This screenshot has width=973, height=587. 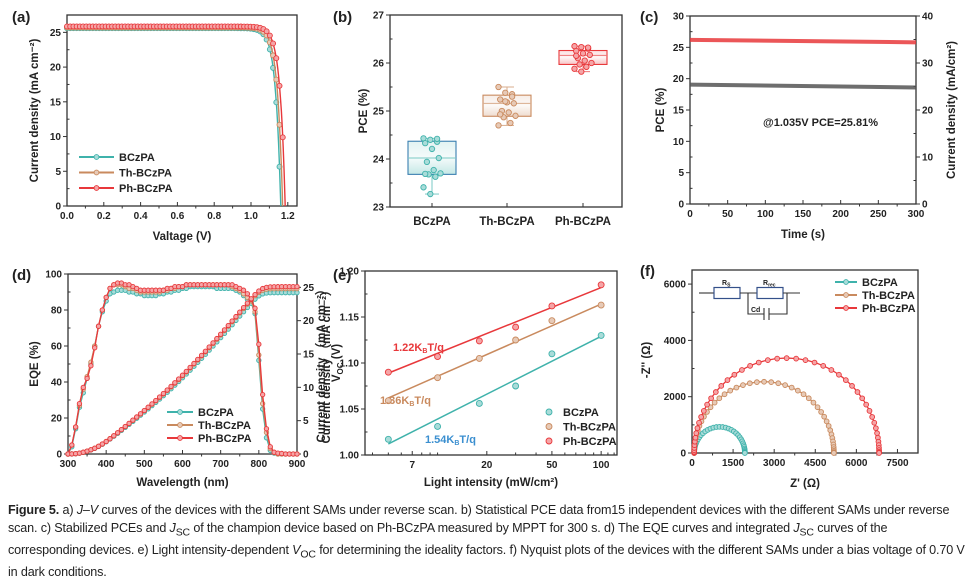 I want to click on y-axis-label: VOC (V), so click(x=338, y=363).